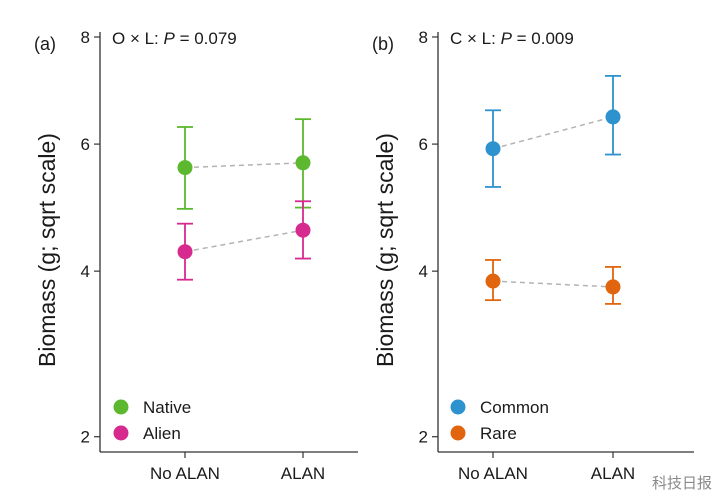 The height and width of the screenshot is (499, 720). I want to click on interaction-annotation: C × L: P = 0.009, so click(512, 38).